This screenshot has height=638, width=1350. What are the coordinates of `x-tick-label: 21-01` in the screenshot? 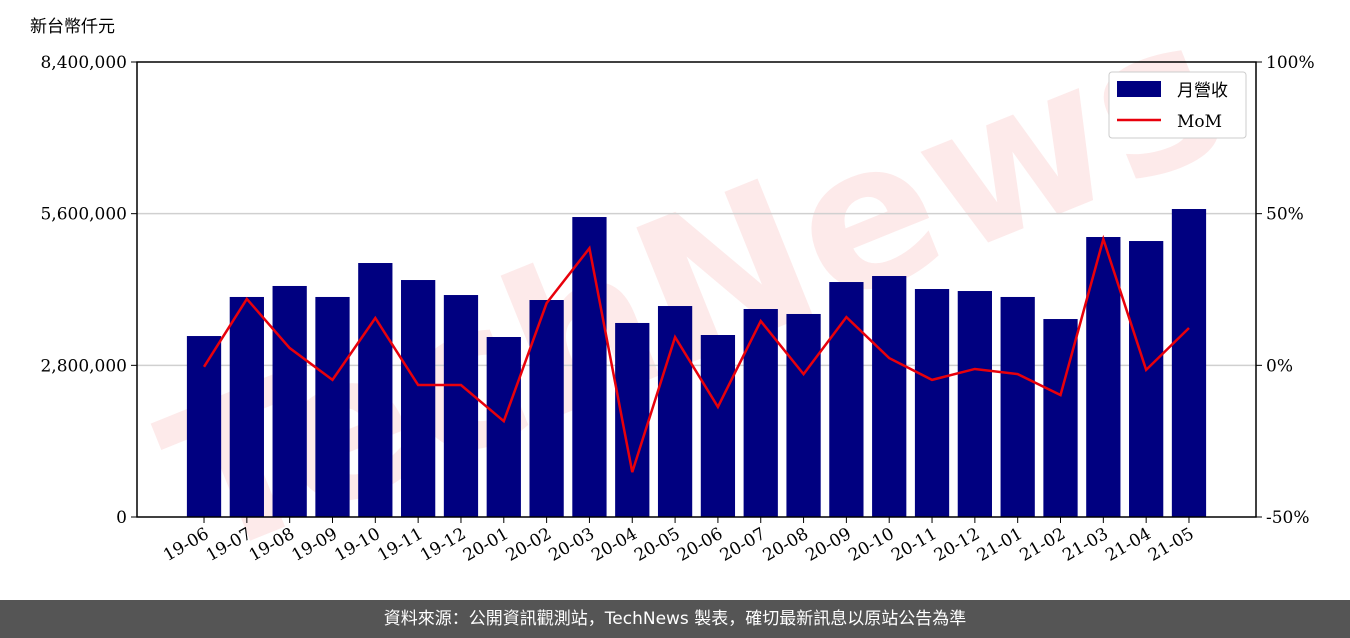 It's located at (1000, 545).